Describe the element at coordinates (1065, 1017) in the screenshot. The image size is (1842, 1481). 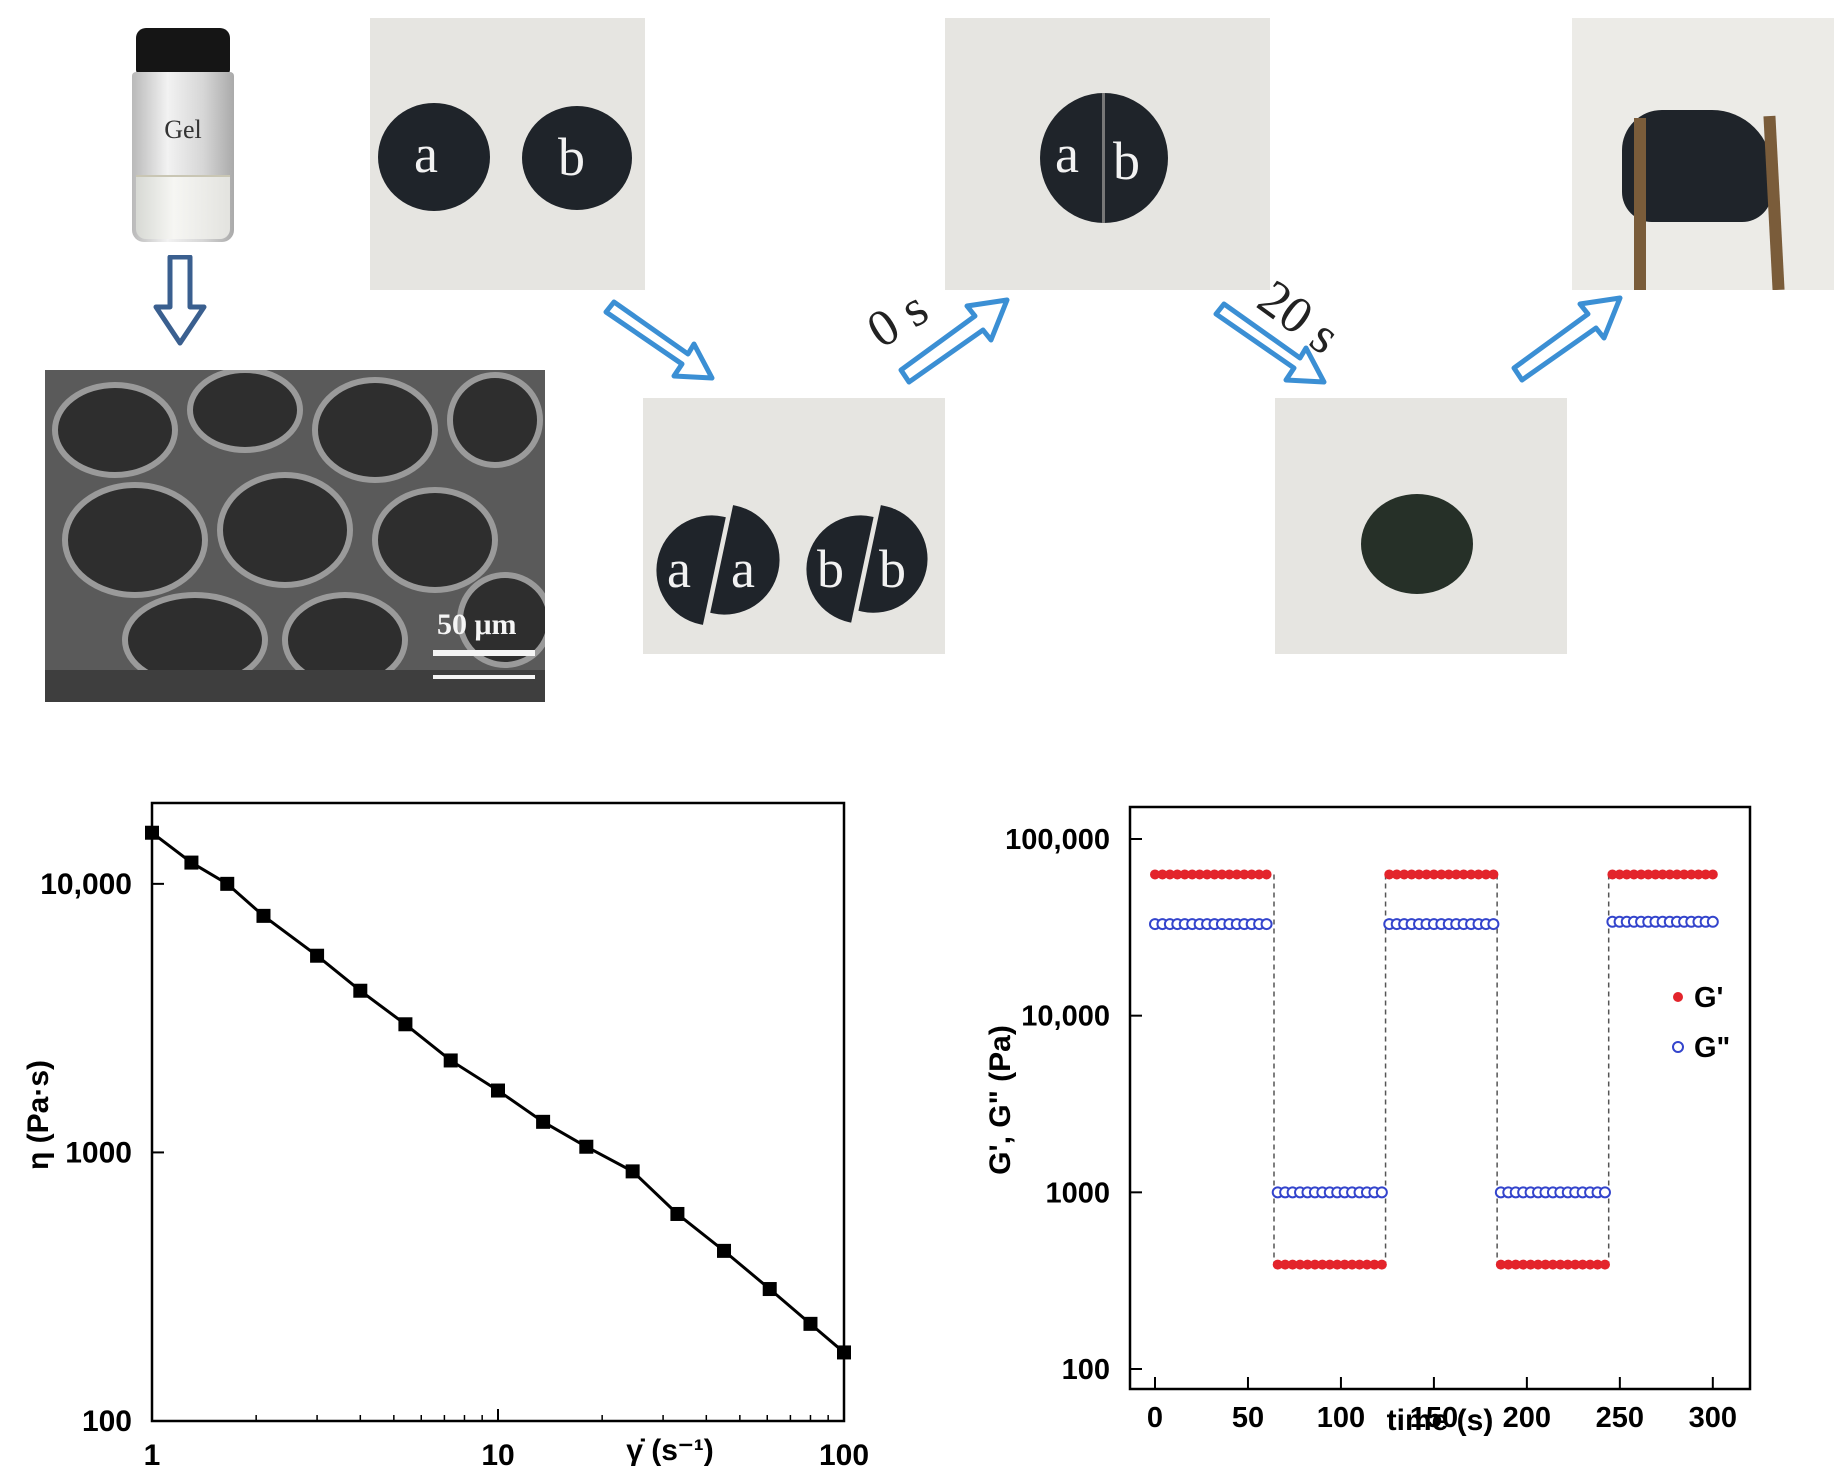
I see `moduli-y-tick-label: 10,000` at that location.